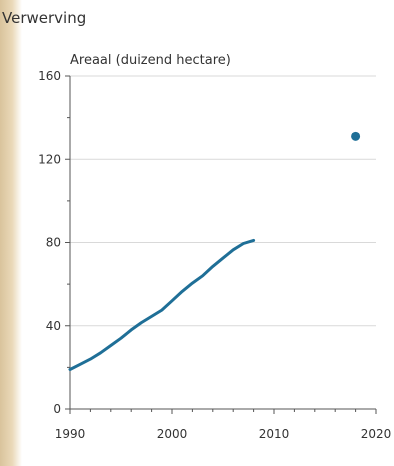  I want to click on y-tick-label-80: 80, so click(53, 243).